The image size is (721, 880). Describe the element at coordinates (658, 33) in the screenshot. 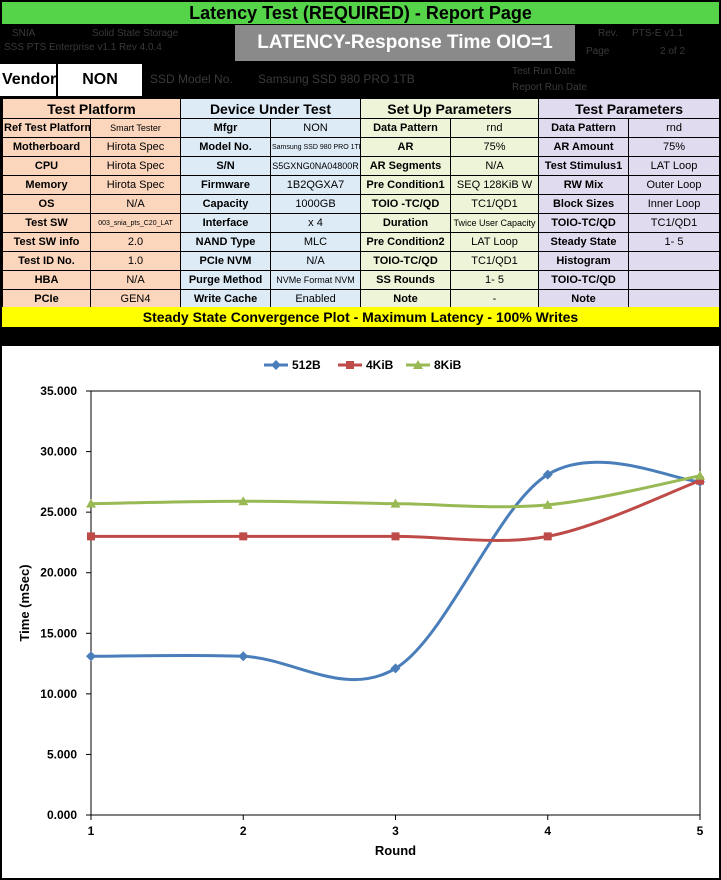

I see `header-rev-value: PTS-E v1.1` at that location.